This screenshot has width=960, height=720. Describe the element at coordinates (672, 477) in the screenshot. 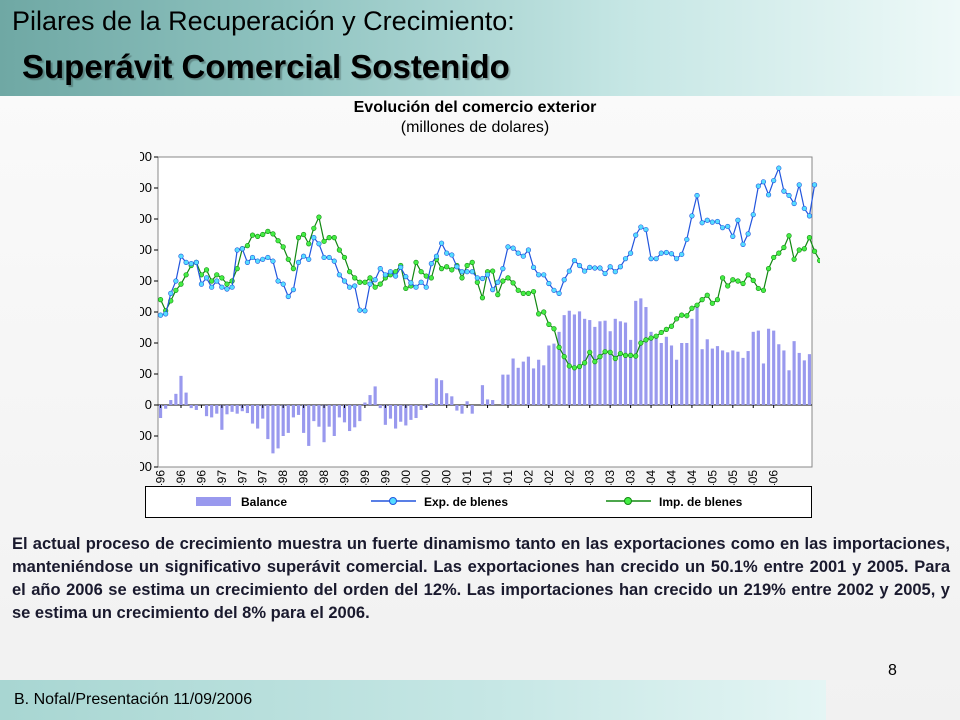

I see `x-tick-label: may-04` at that location.